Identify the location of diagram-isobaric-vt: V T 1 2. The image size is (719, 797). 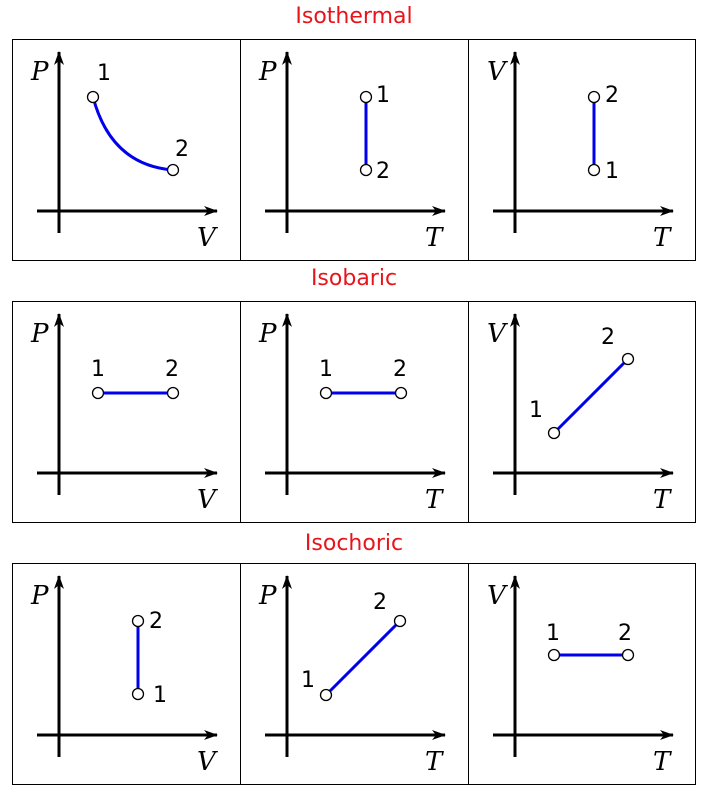
(580, 414).